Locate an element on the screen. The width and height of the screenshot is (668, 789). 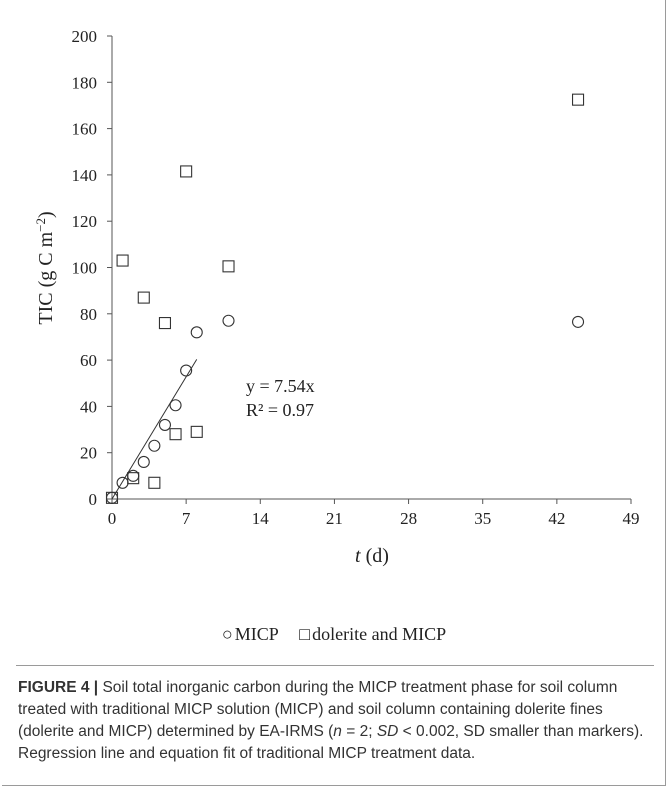
y-tick-label: 160 is located at coordinates (85, 129).